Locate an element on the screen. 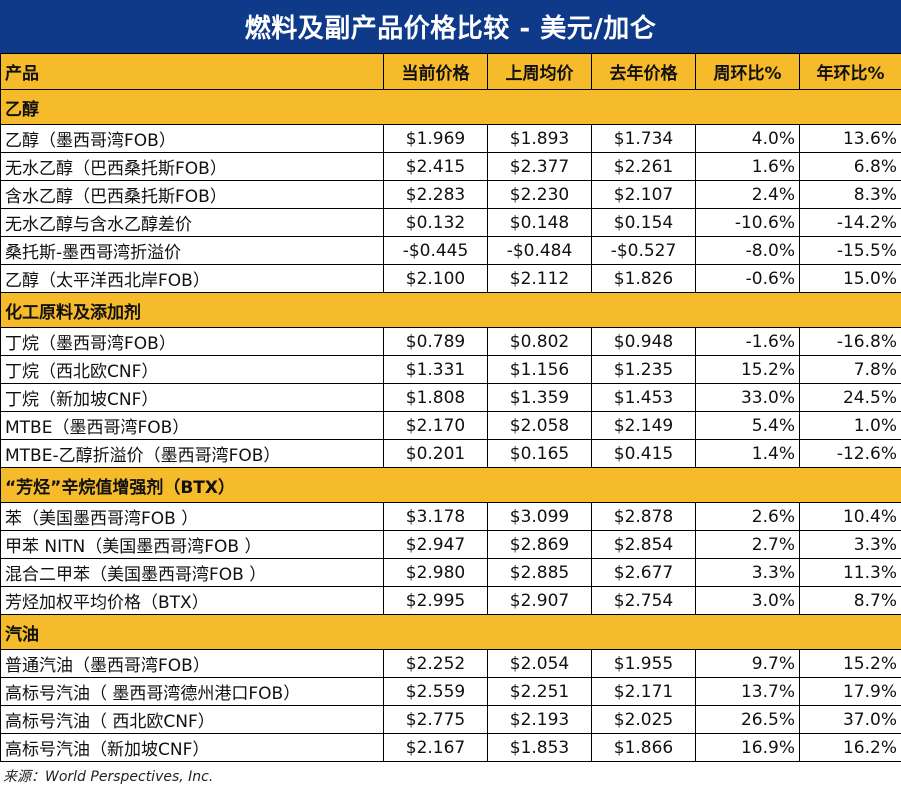 This screenshot has height=811, width=901. last-week-avg: $3.099 is located at coordinates (539, 516).